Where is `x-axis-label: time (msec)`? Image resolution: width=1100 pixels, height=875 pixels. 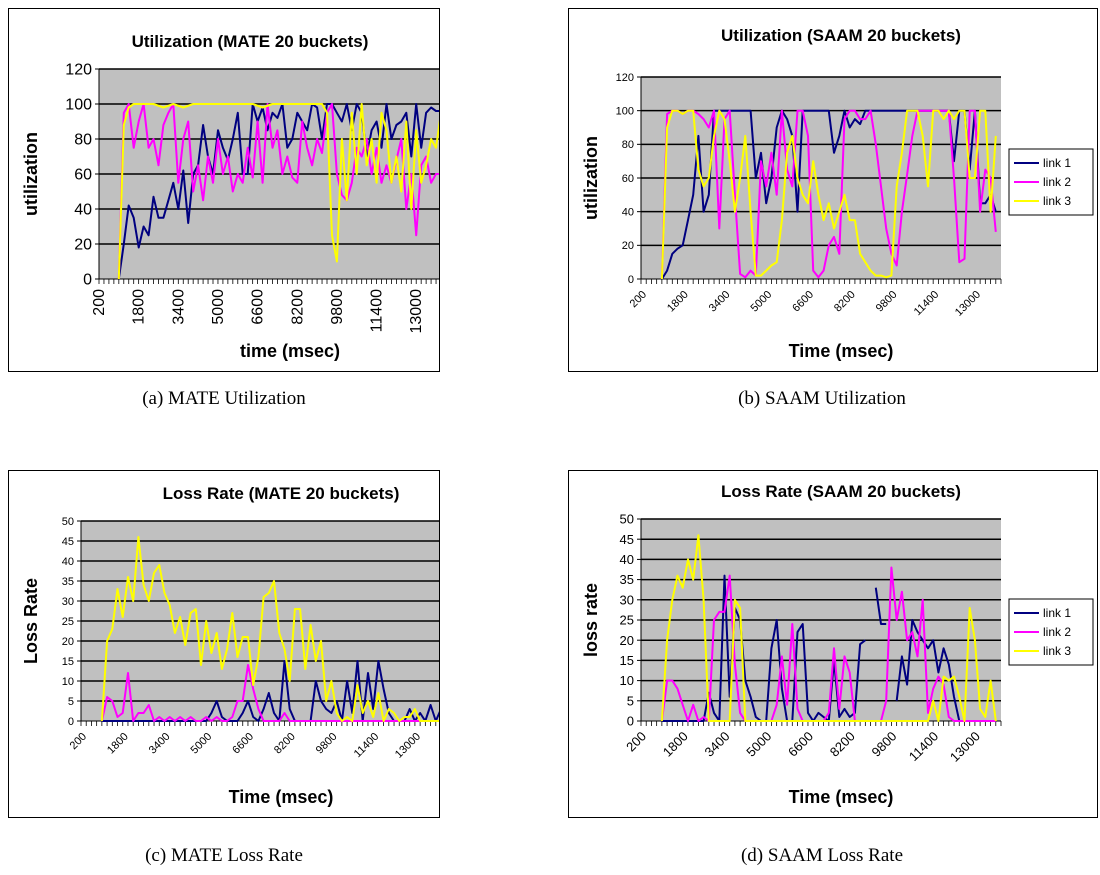 x-axis-label: time (msec) is located at coordinates (290, 351).